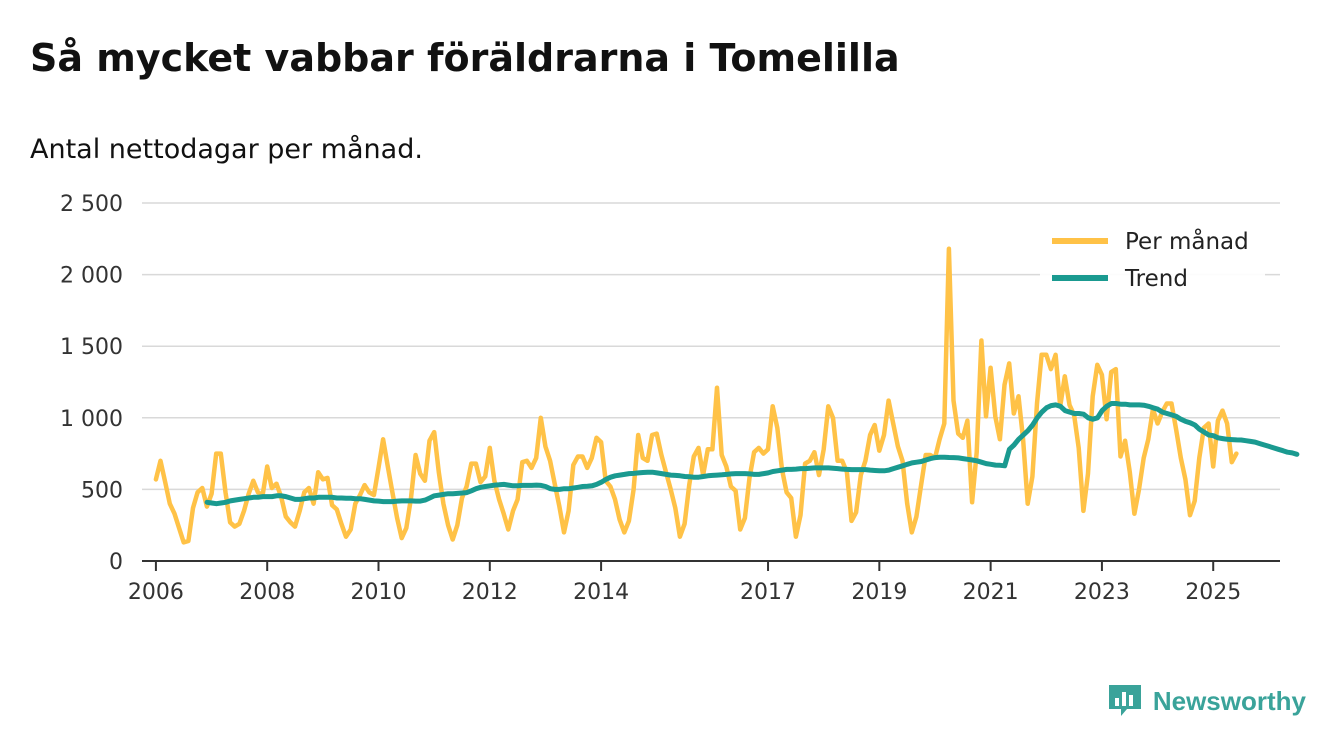  Describe the element at coordinates (102, 490) in the screenshot. I see `y-tick-label: 500` at that location.